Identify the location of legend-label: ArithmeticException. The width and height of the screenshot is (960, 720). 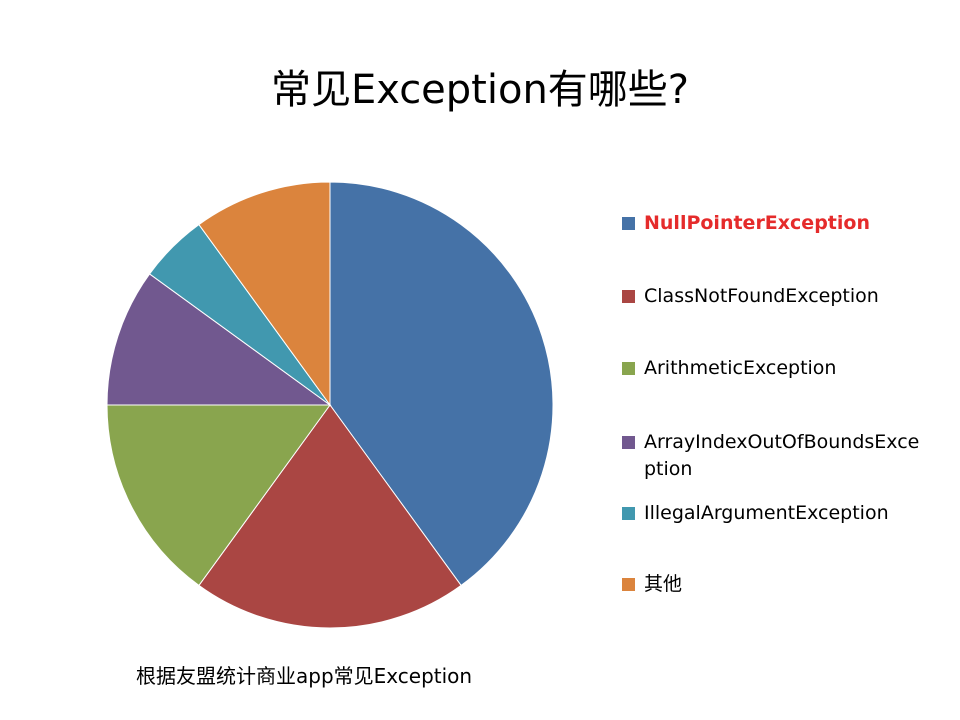
(740, 368).